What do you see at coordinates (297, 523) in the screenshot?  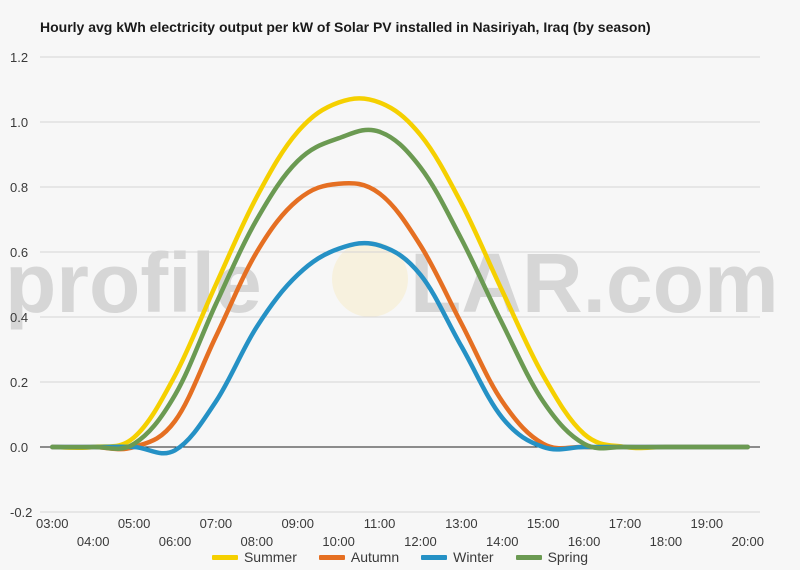 I see `x-tick-label: 09:00` at bounding box center [297, 523].